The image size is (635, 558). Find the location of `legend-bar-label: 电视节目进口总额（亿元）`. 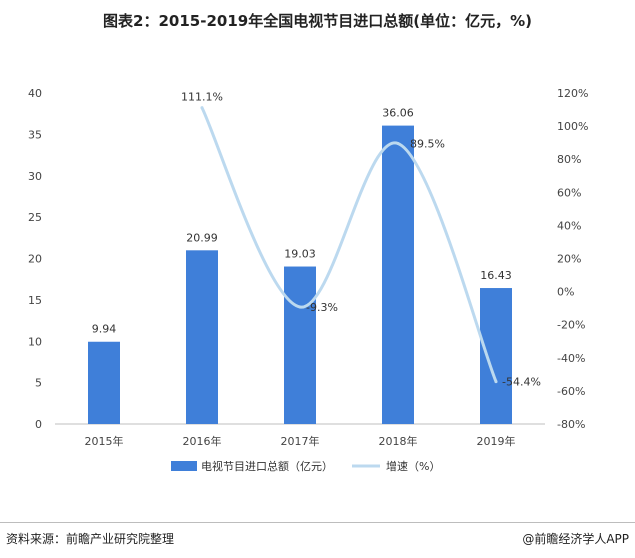

legend-bar-label: 电视节目进口总额（亿元） is located at coordinates (267, 466).